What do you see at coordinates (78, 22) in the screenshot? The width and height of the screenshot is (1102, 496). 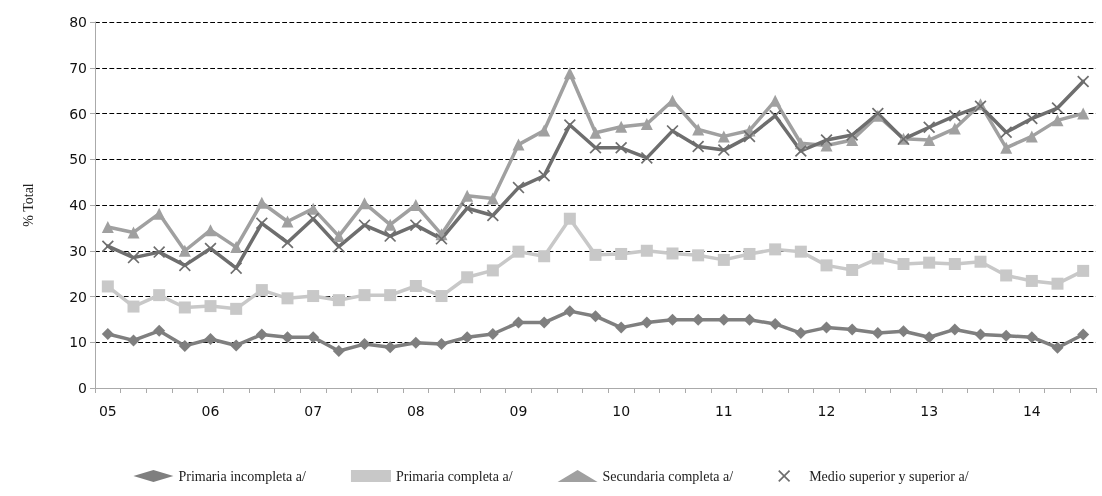 I see `y-tick-label: 80` at bounding box center [78, 22].